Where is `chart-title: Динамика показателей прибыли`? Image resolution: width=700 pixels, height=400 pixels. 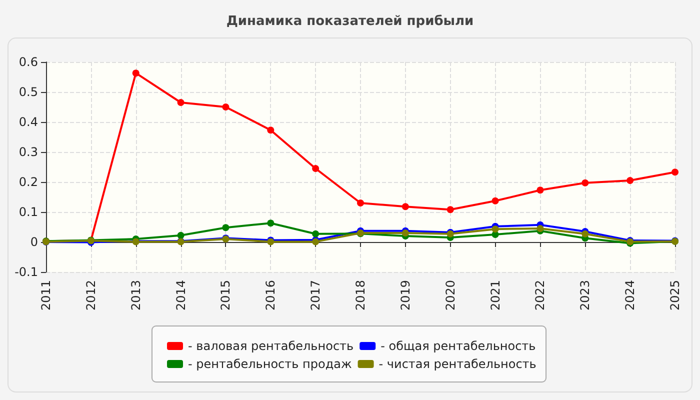 chart-title: Динамика показателей прибыли is located at coordinates (350, 21).